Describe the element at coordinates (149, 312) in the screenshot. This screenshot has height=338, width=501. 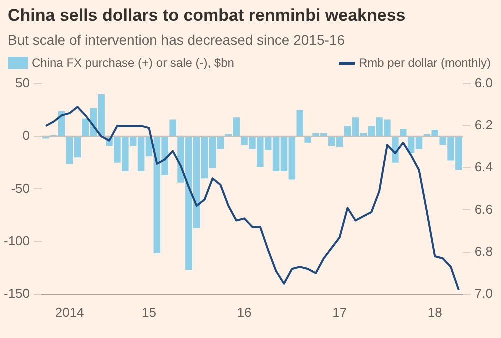
I see `x-tick-label: 15` at that location.